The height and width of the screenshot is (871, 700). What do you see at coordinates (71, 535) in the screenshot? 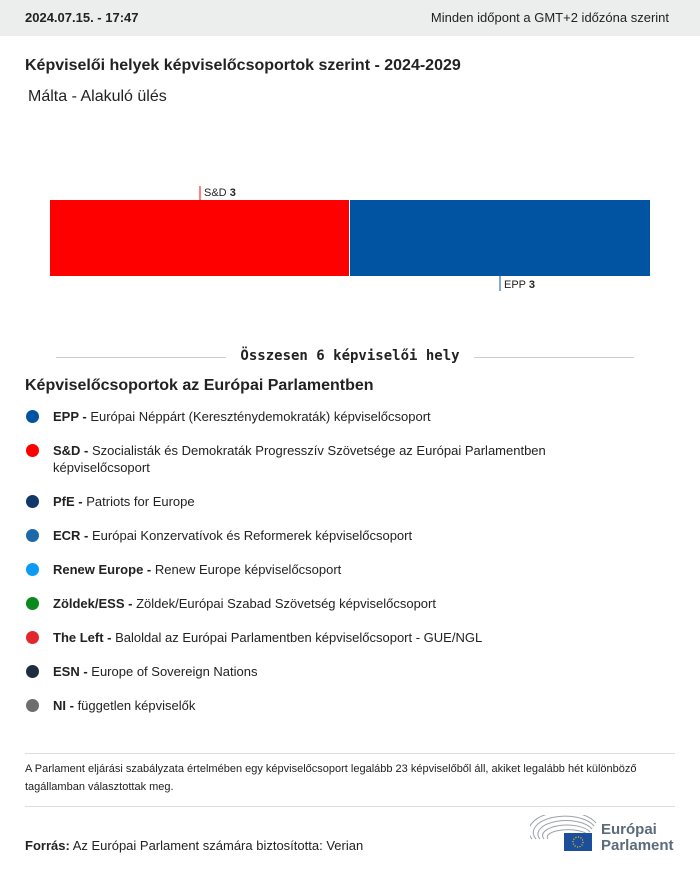
I see `legend-abbr: ECR -` at bounding box center [71, 535].